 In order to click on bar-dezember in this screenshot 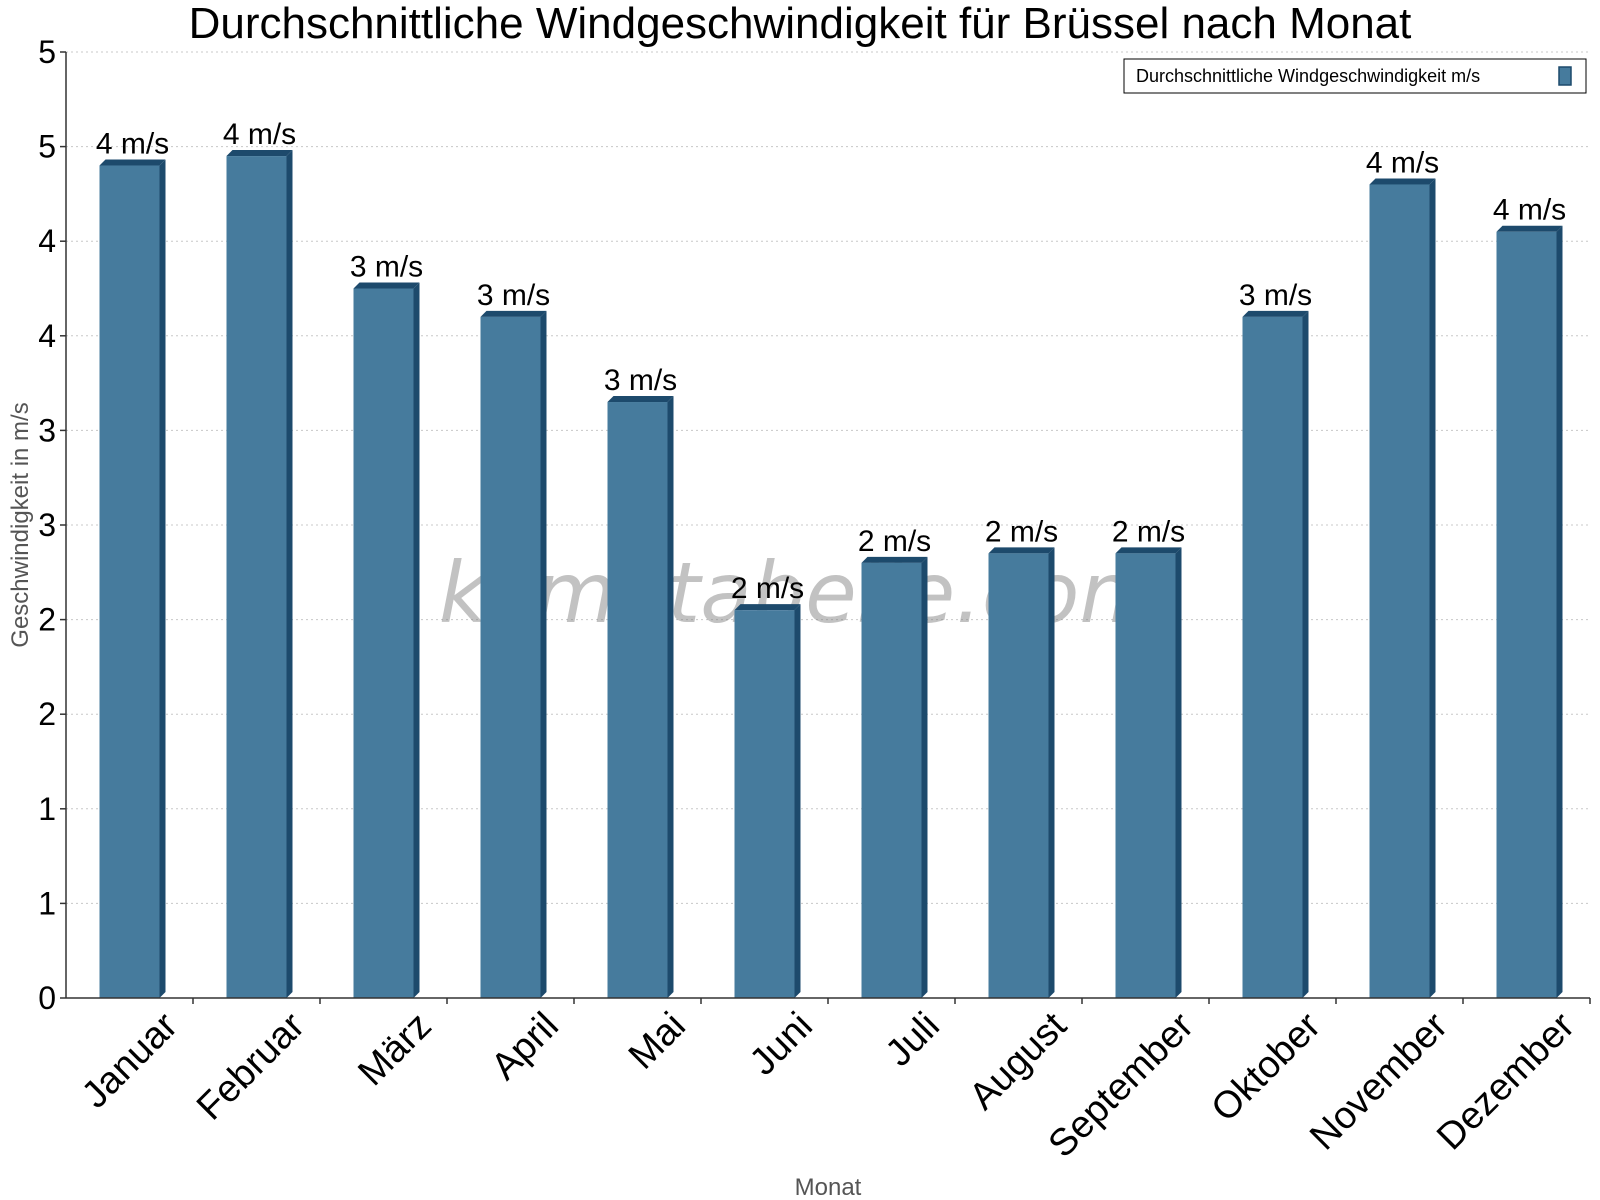, I will do `click(1529, 612)`.